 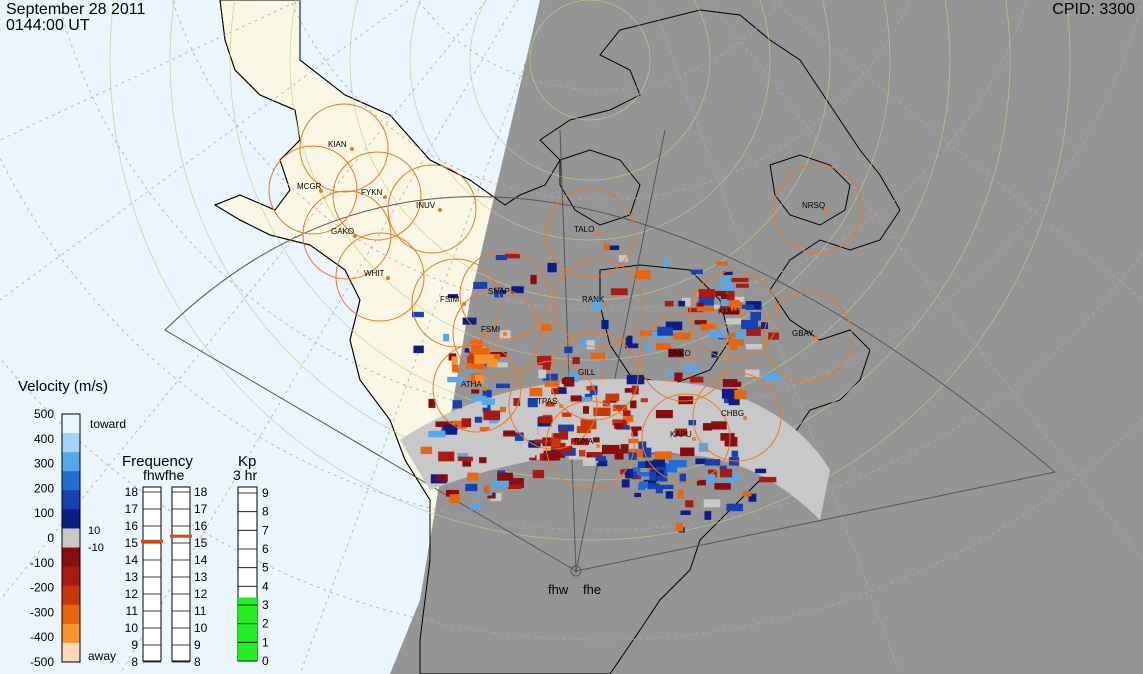 I want to click on kp-title: Kp, so click(x=247, y=461).